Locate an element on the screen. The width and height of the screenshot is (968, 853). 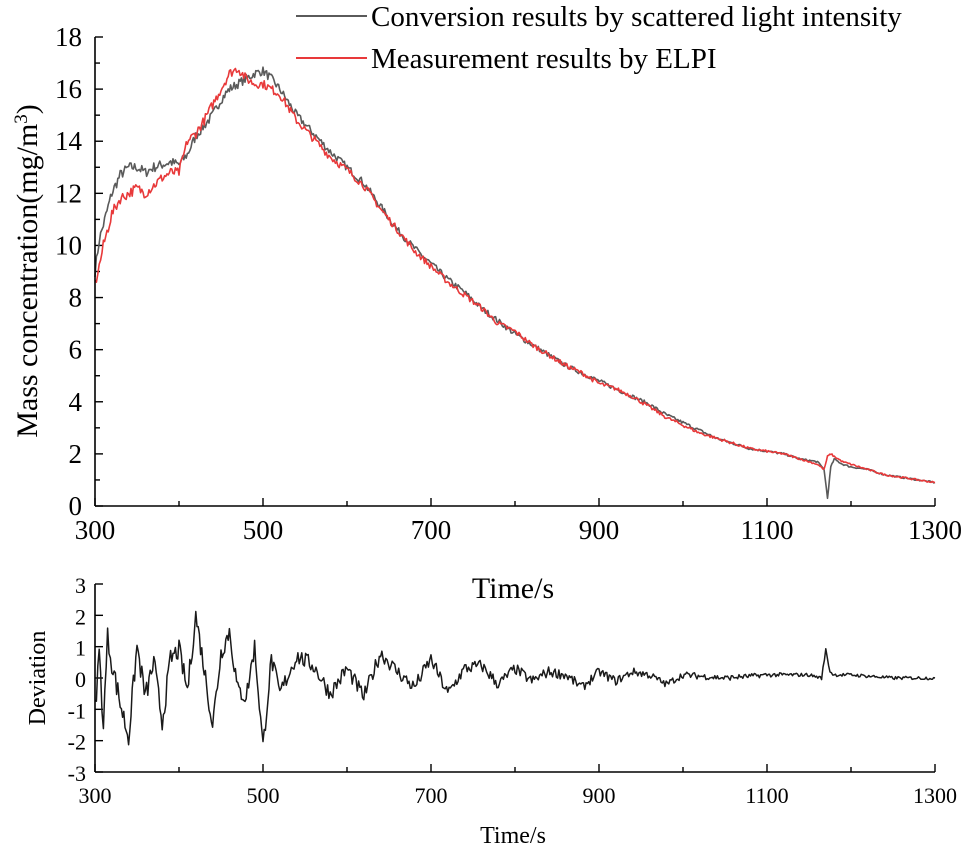
bottom-x-tick-label: 500 is located at coordinates (263, 795).